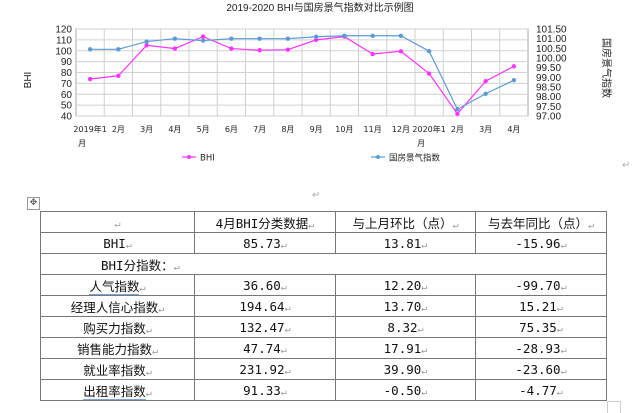 The image size is (640, 413). Describe the element at coordinates (67, 62) in the screenshot. I see `y-tick-label: 90` at that location.